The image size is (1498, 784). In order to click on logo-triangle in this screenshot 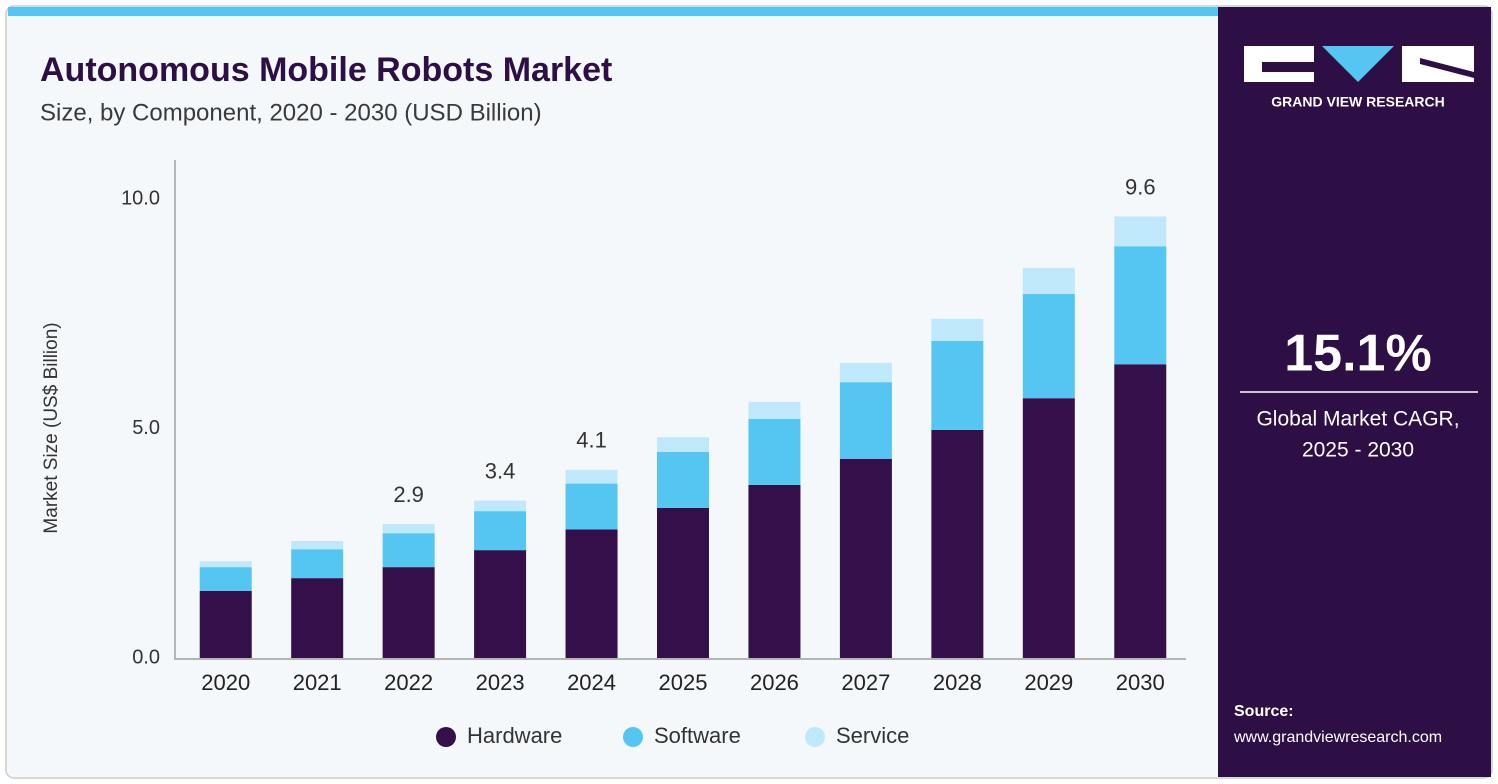, I will do `click(1358, 64)`.